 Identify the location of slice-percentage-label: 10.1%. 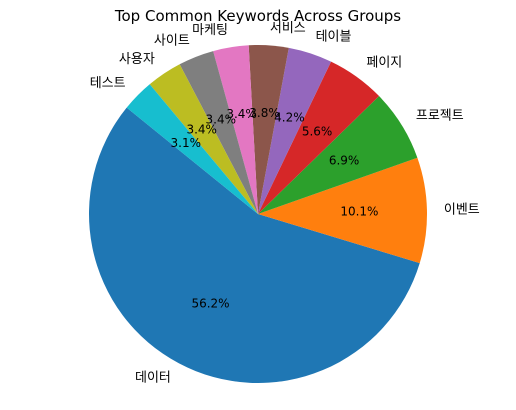
(359, 212).